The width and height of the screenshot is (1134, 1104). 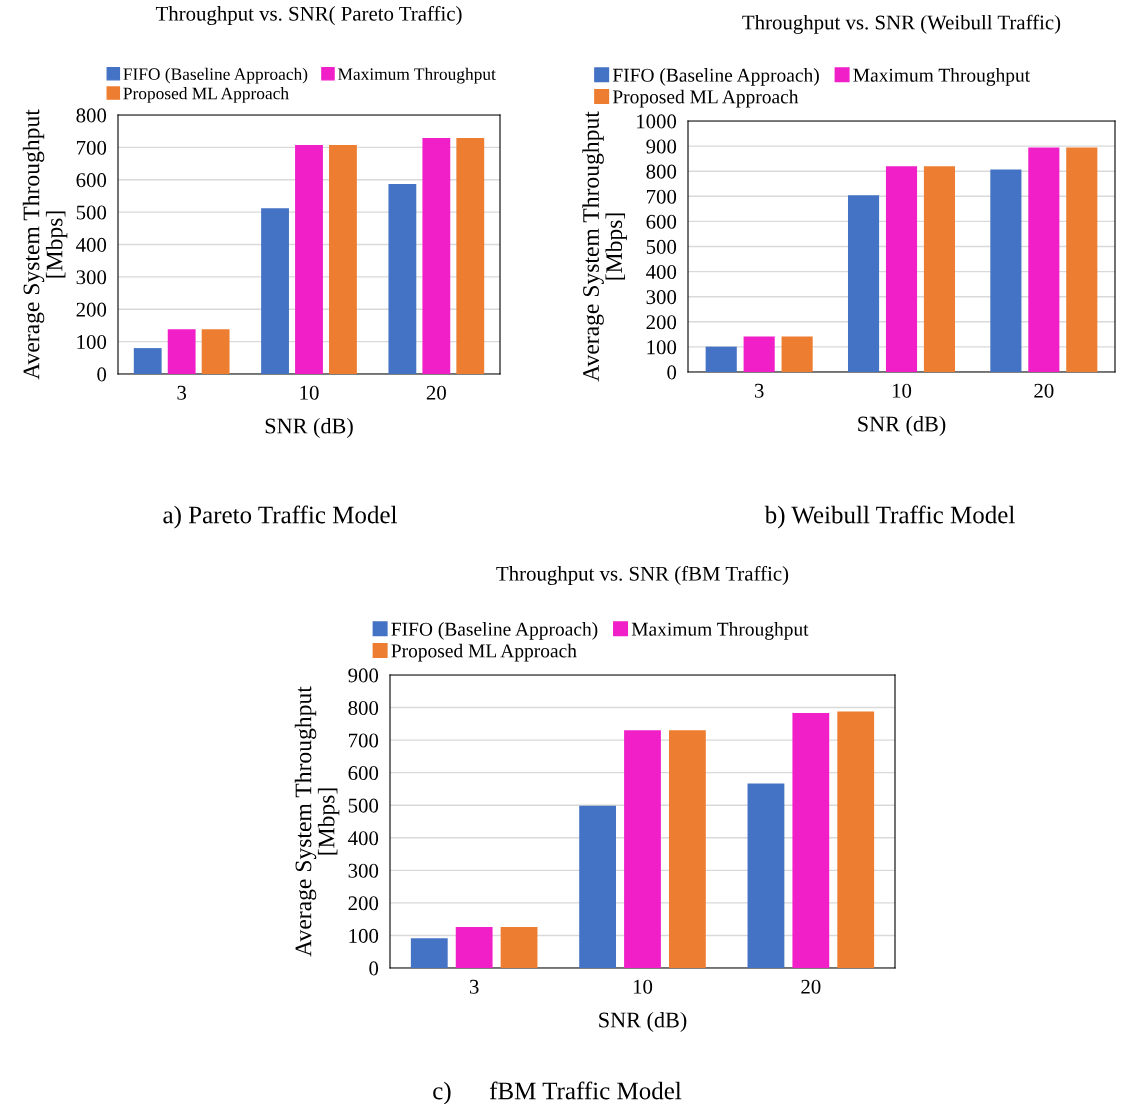 What do you see at coordinates (280, 517) in the screenshot?
I see `text: a) Pareto Traffic Model` at bounding box center [280, 517].